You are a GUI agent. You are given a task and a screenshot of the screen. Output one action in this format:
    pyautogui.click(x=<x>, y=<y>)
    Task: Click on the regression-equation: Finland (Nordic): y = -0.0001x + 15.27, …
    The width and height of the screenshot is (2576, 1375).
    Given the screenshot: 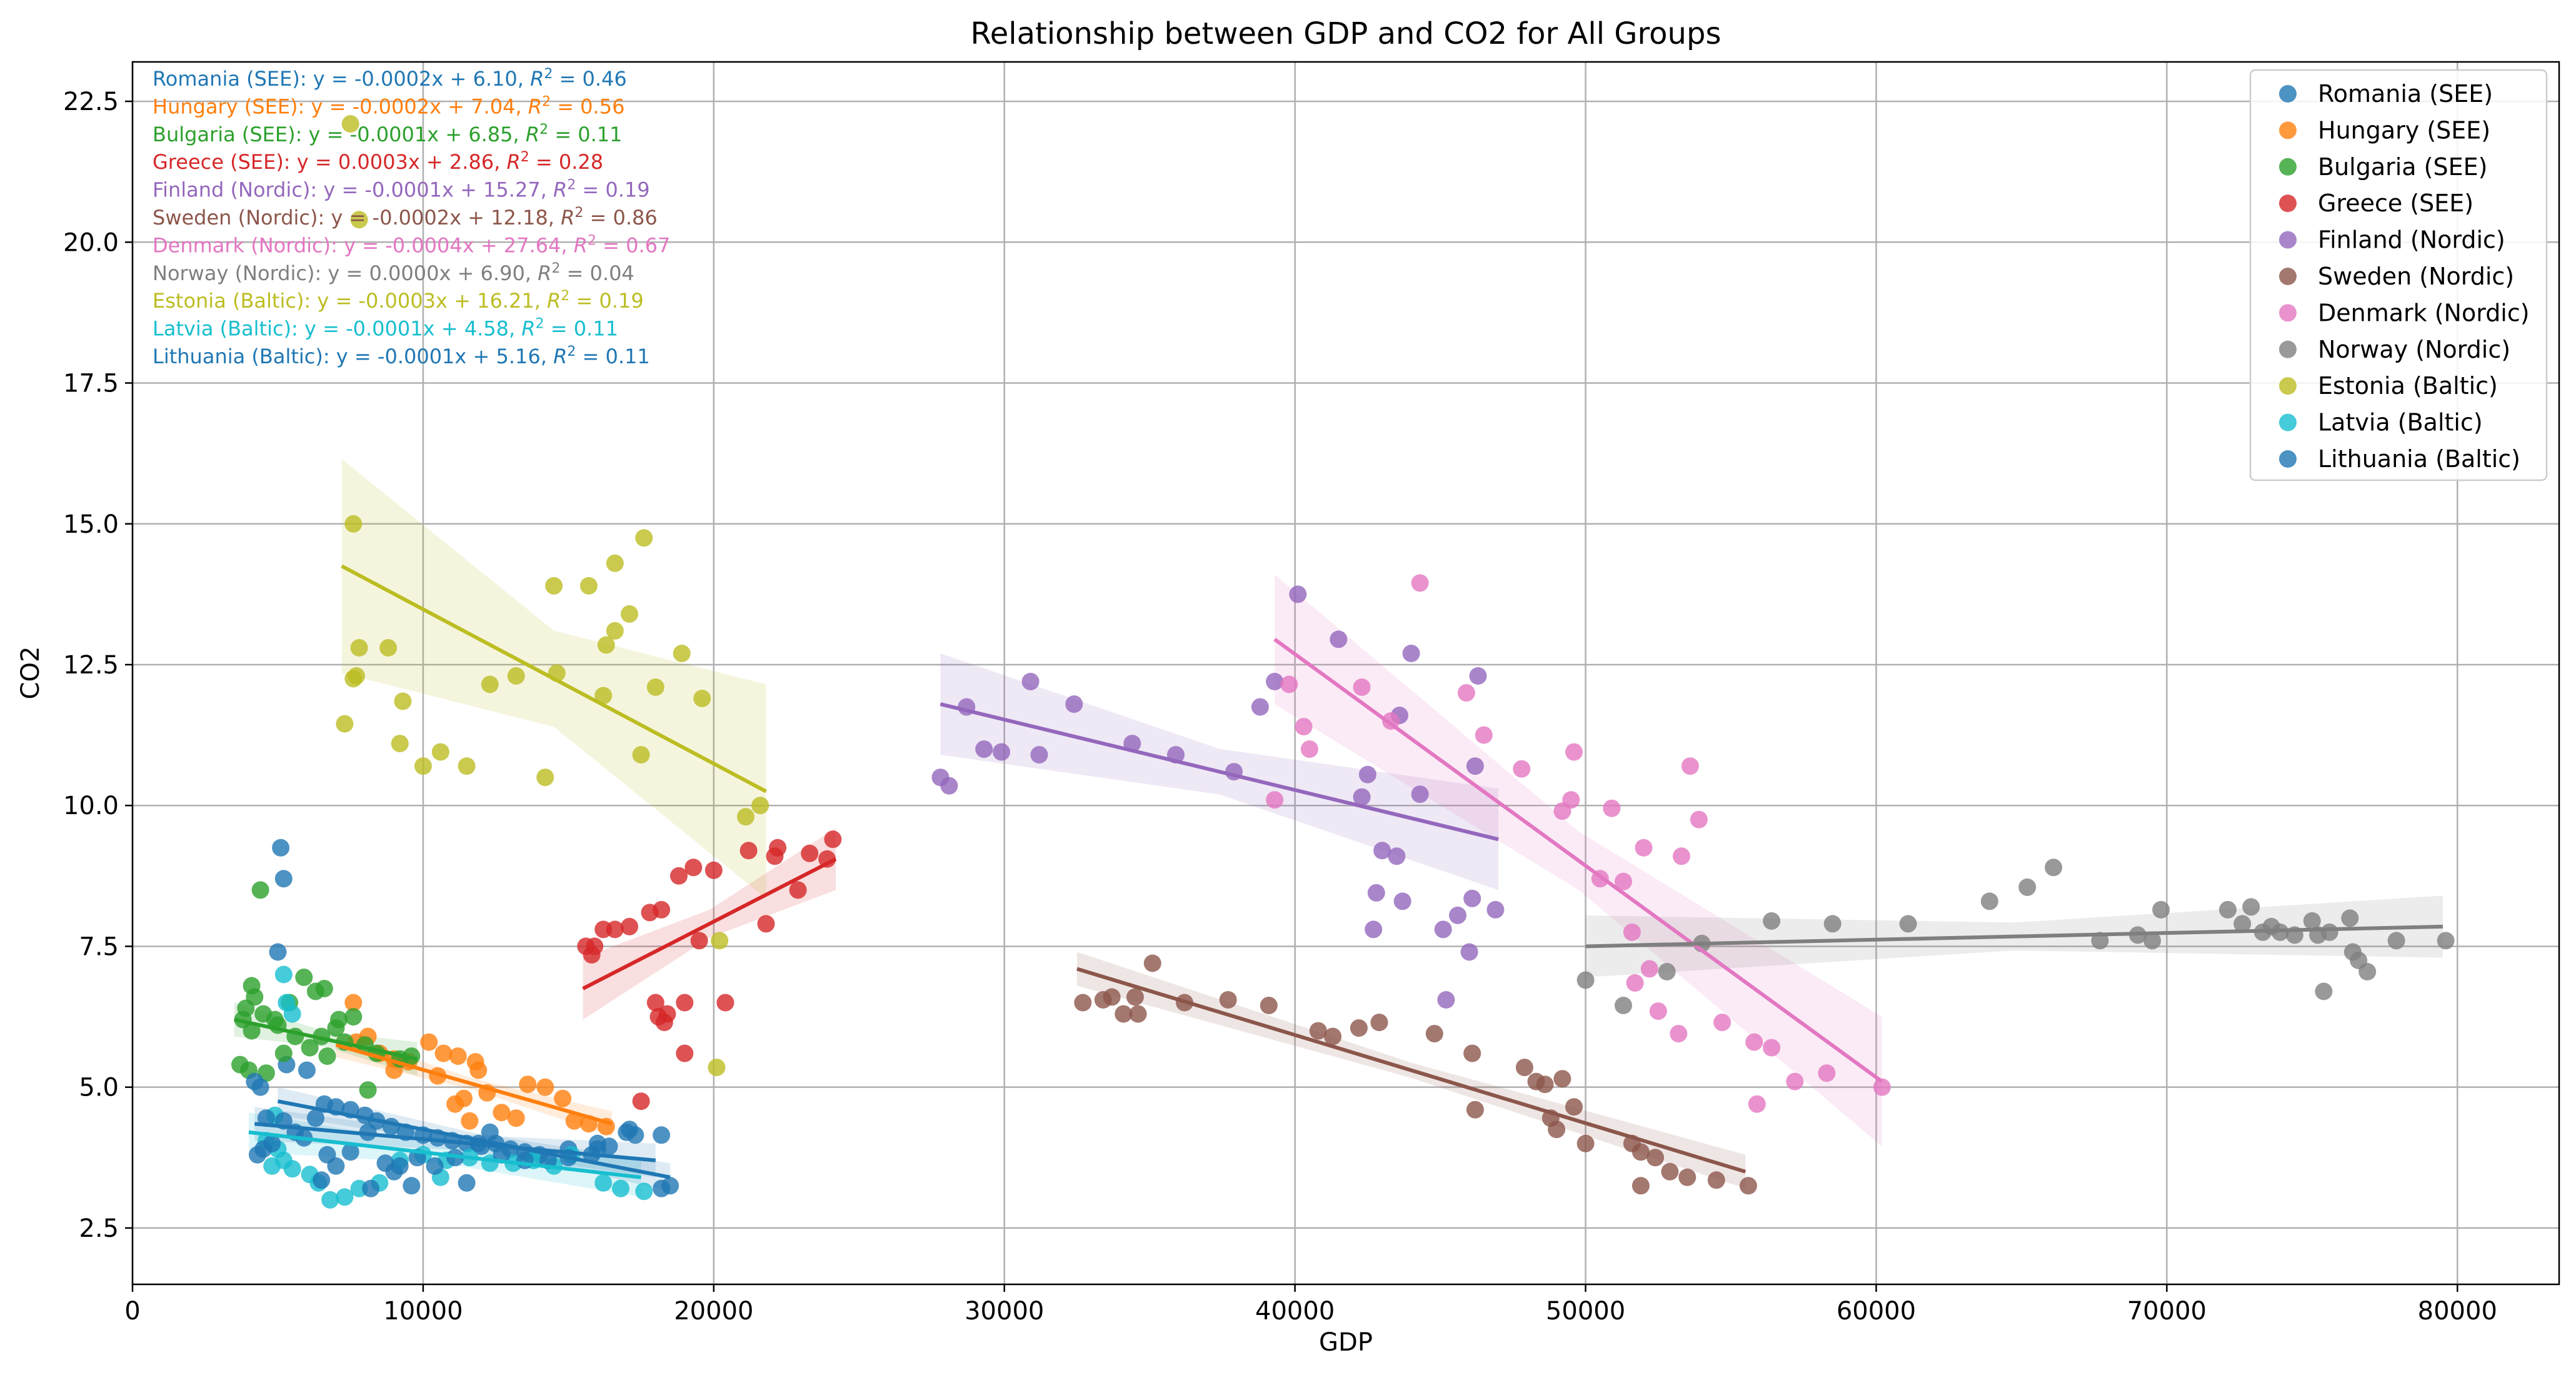 What is the action you would take?
    pyautogui.click(x=401, y=189)
    